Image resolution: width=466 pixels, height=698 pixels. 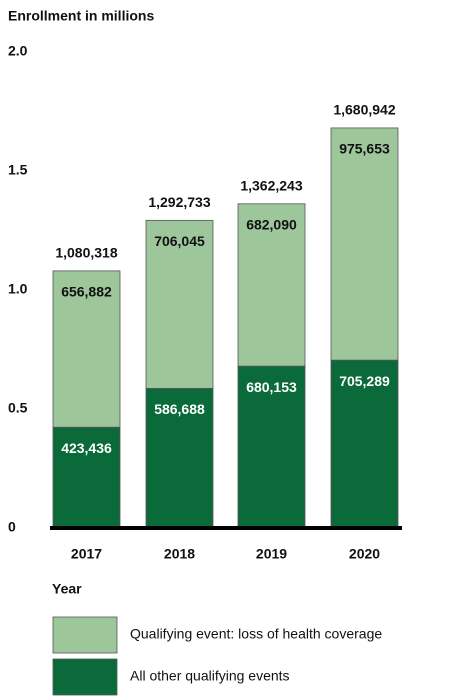 What do you see at coordinates (86, 448) in the screenshot?
I see `value-label: 423,436` at bounding box center [86, 448].